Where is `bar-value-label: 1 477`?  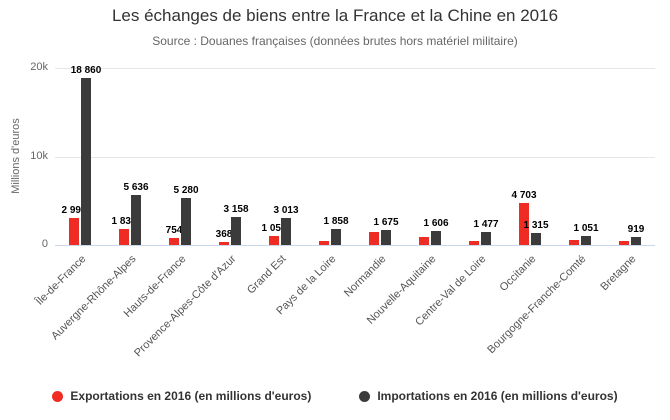 bar-value-label: 1 477 is located at coordinates (486, 224).